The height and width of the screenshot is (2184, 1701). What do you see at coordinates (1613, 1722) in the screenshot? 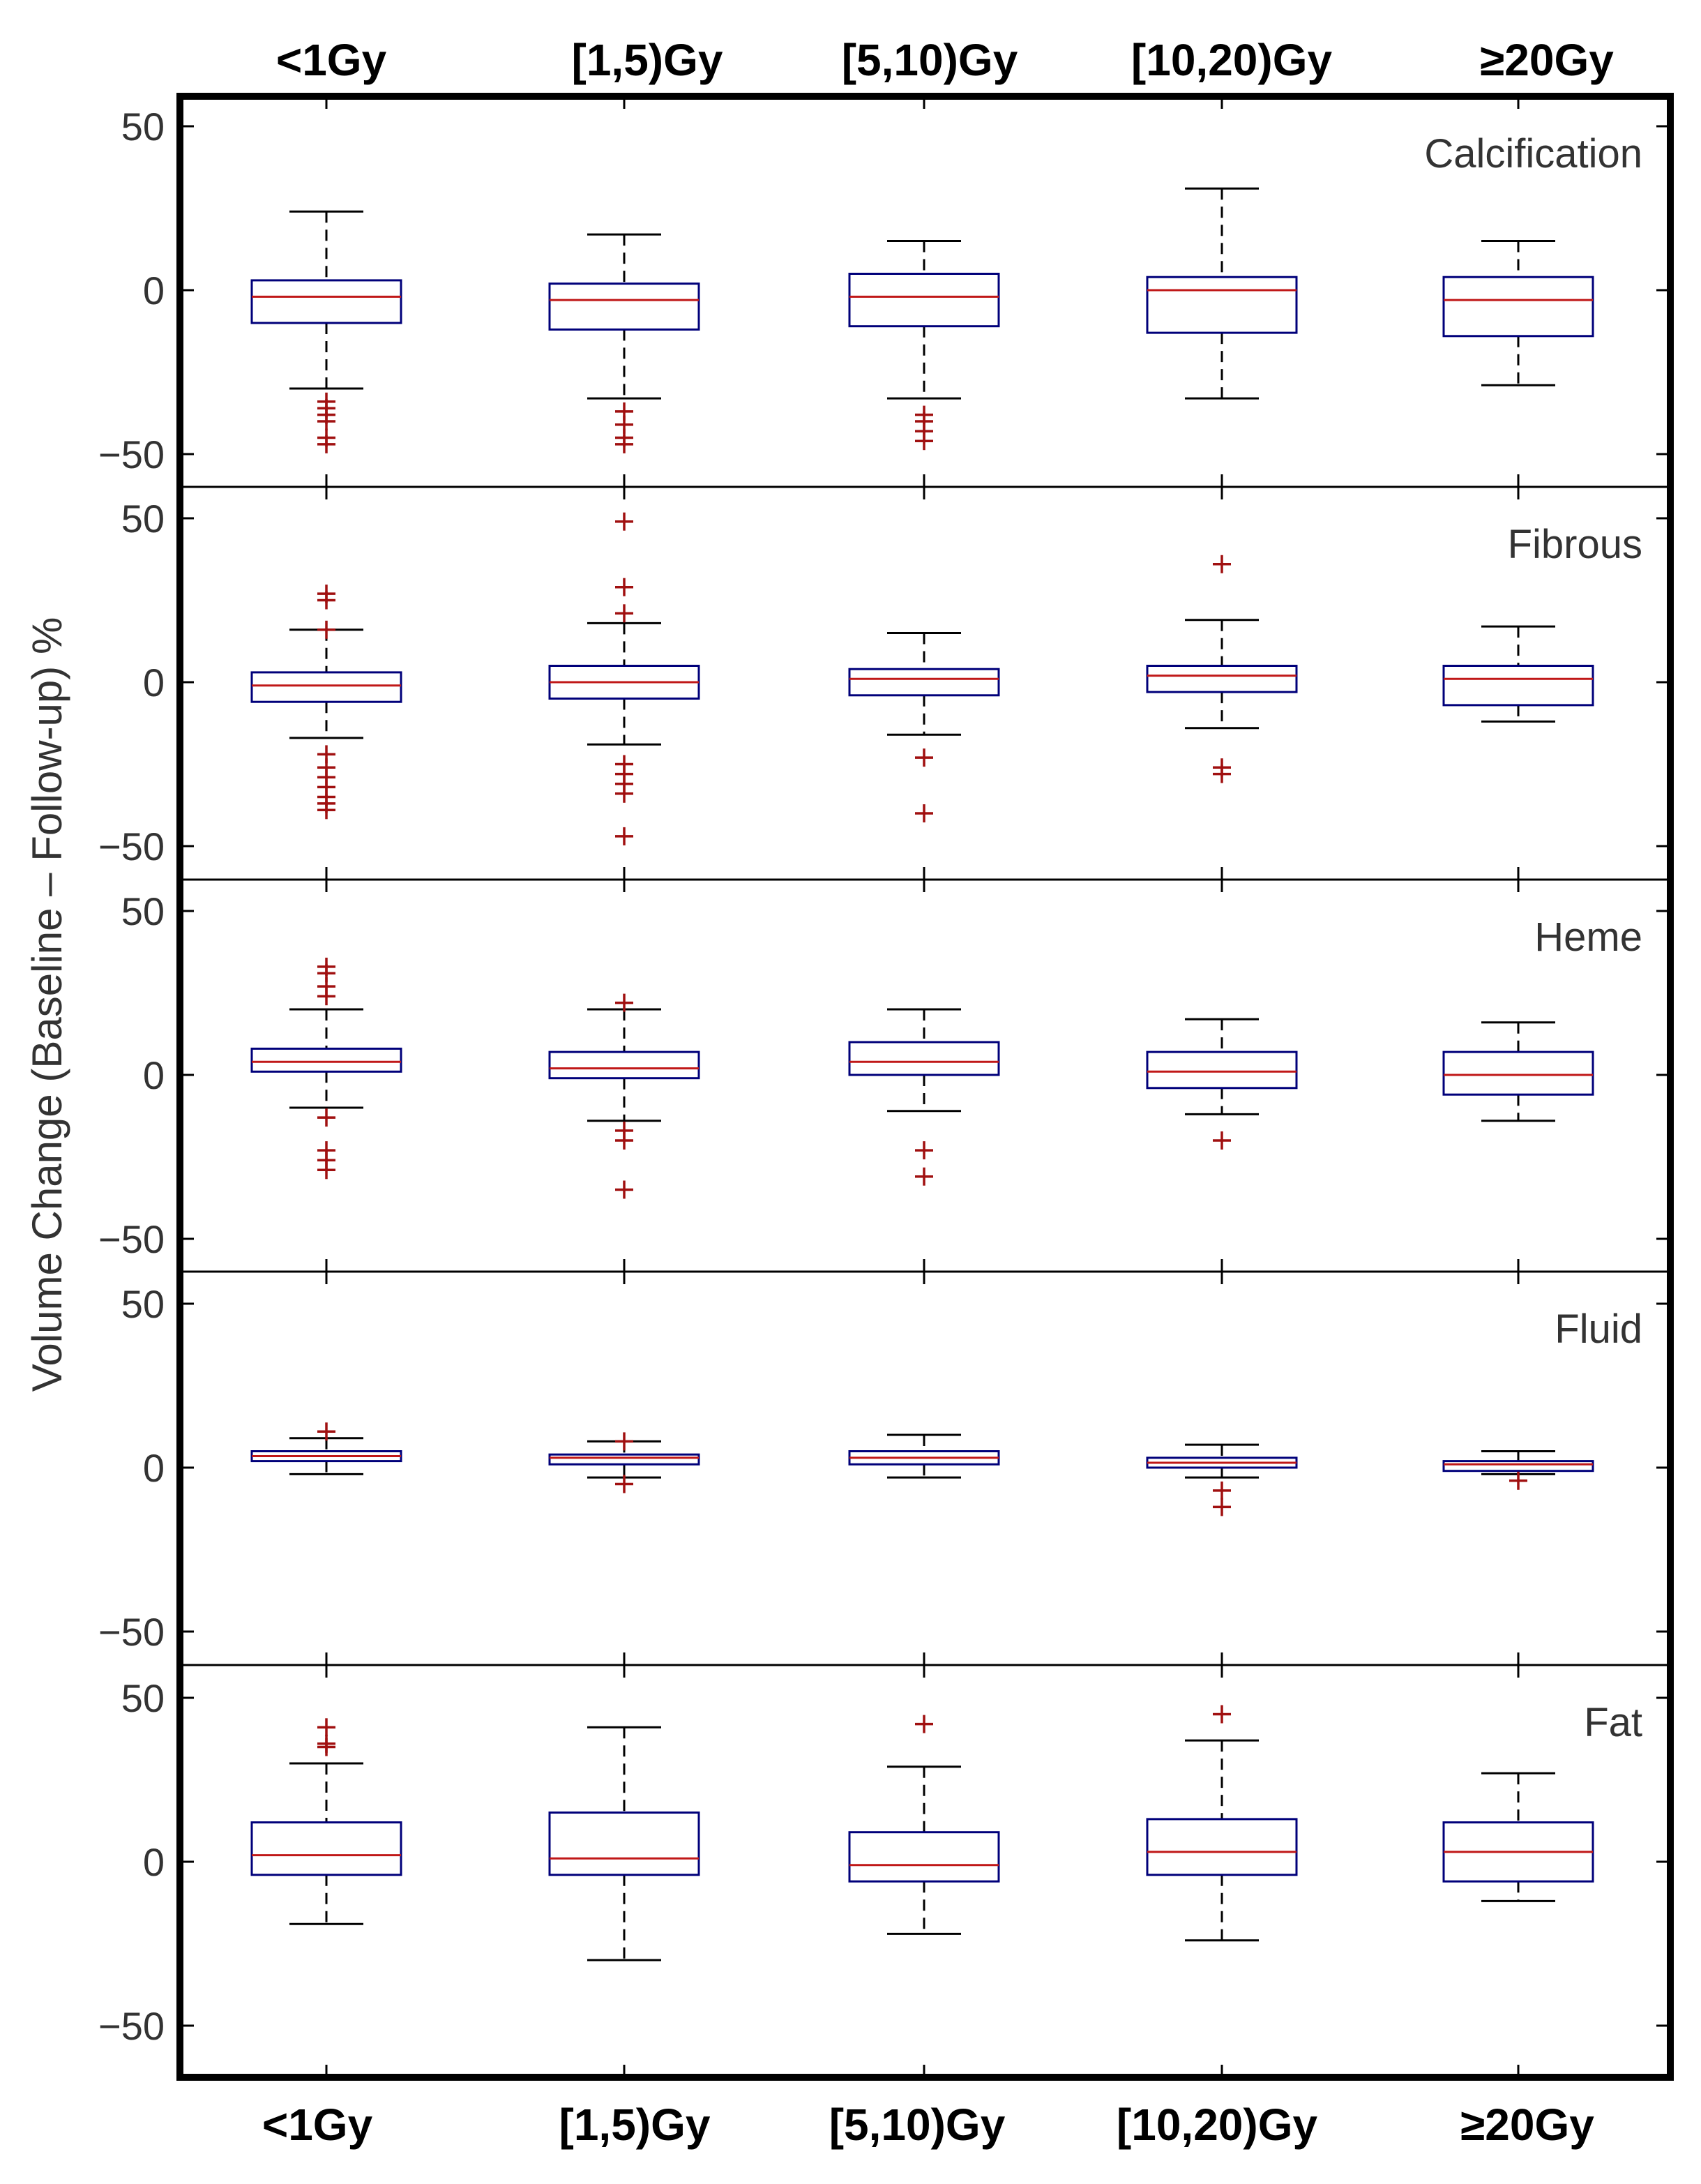
I see `panel-title: Fat` at bounding box center [1613, 1722].